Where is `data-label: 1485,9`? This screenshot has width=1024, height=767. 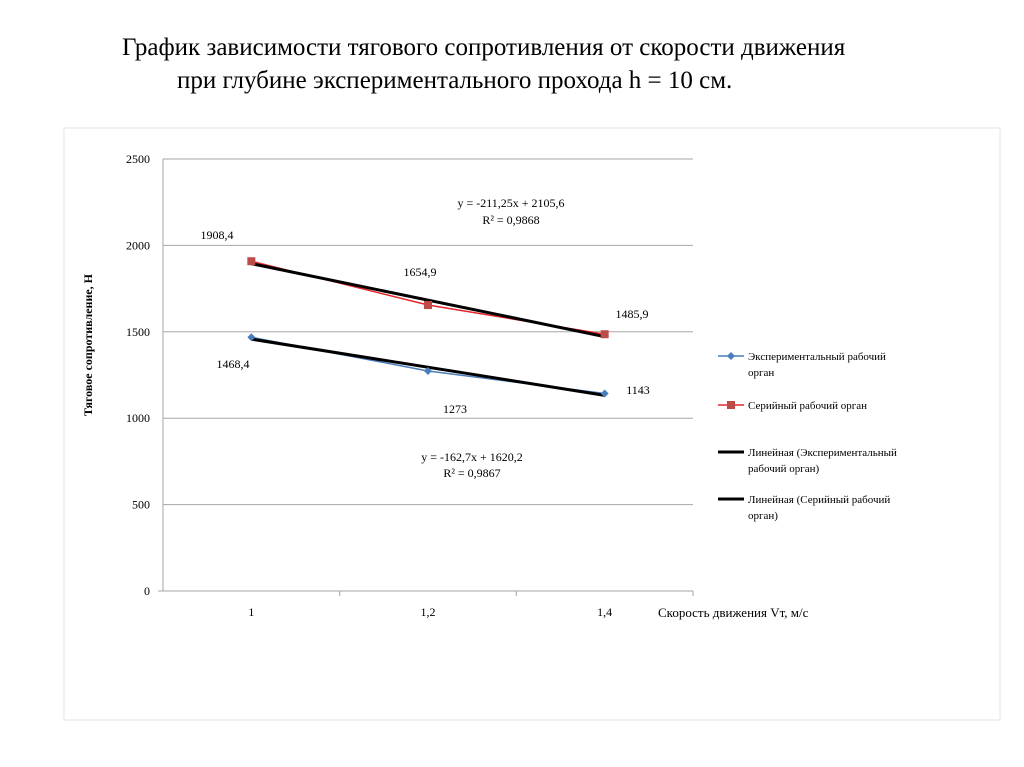 data-label: 1485,9 is located at coordinates (632, 314).